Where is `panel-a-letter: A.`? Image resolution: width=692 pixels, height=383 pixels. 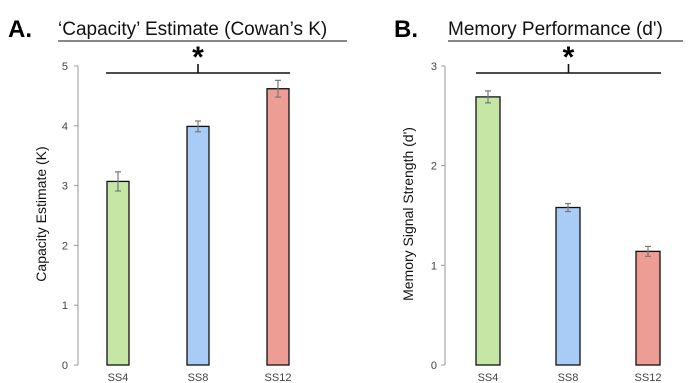 panel-a-letter: A. is located at coordinates (20, 29).